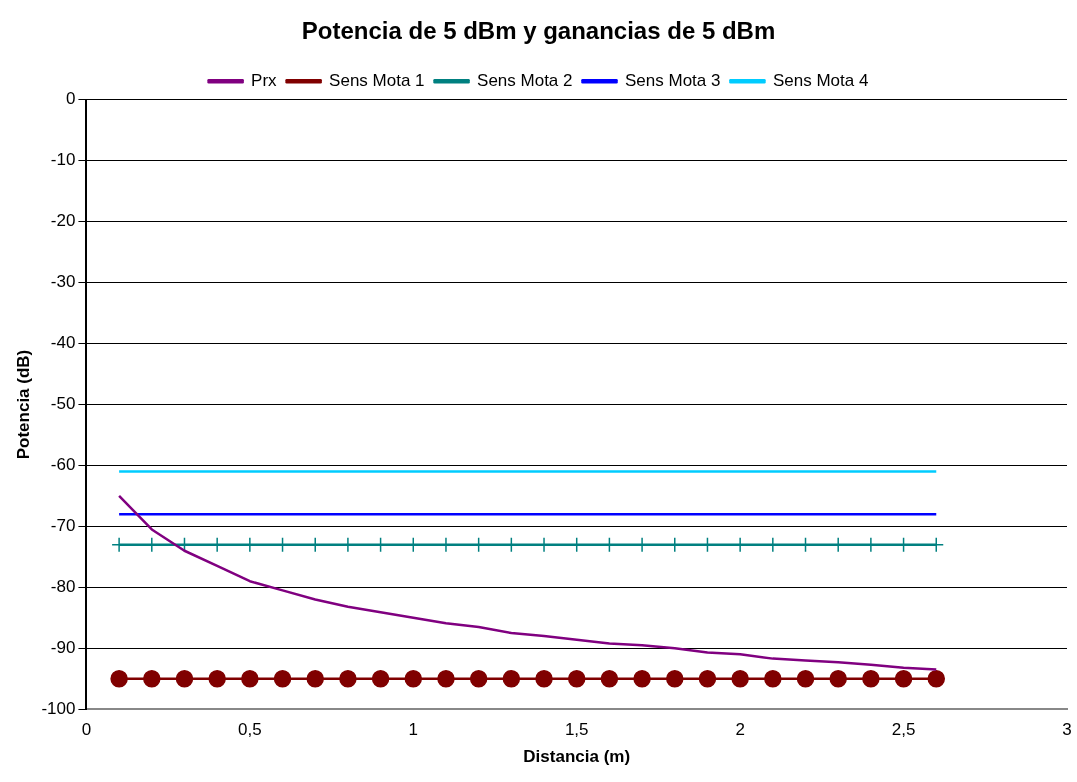  What do you see at coordinates (576, 730) in the screenshot?
I see `x-tick-label: 1,5` at bounding box center [576, 730].